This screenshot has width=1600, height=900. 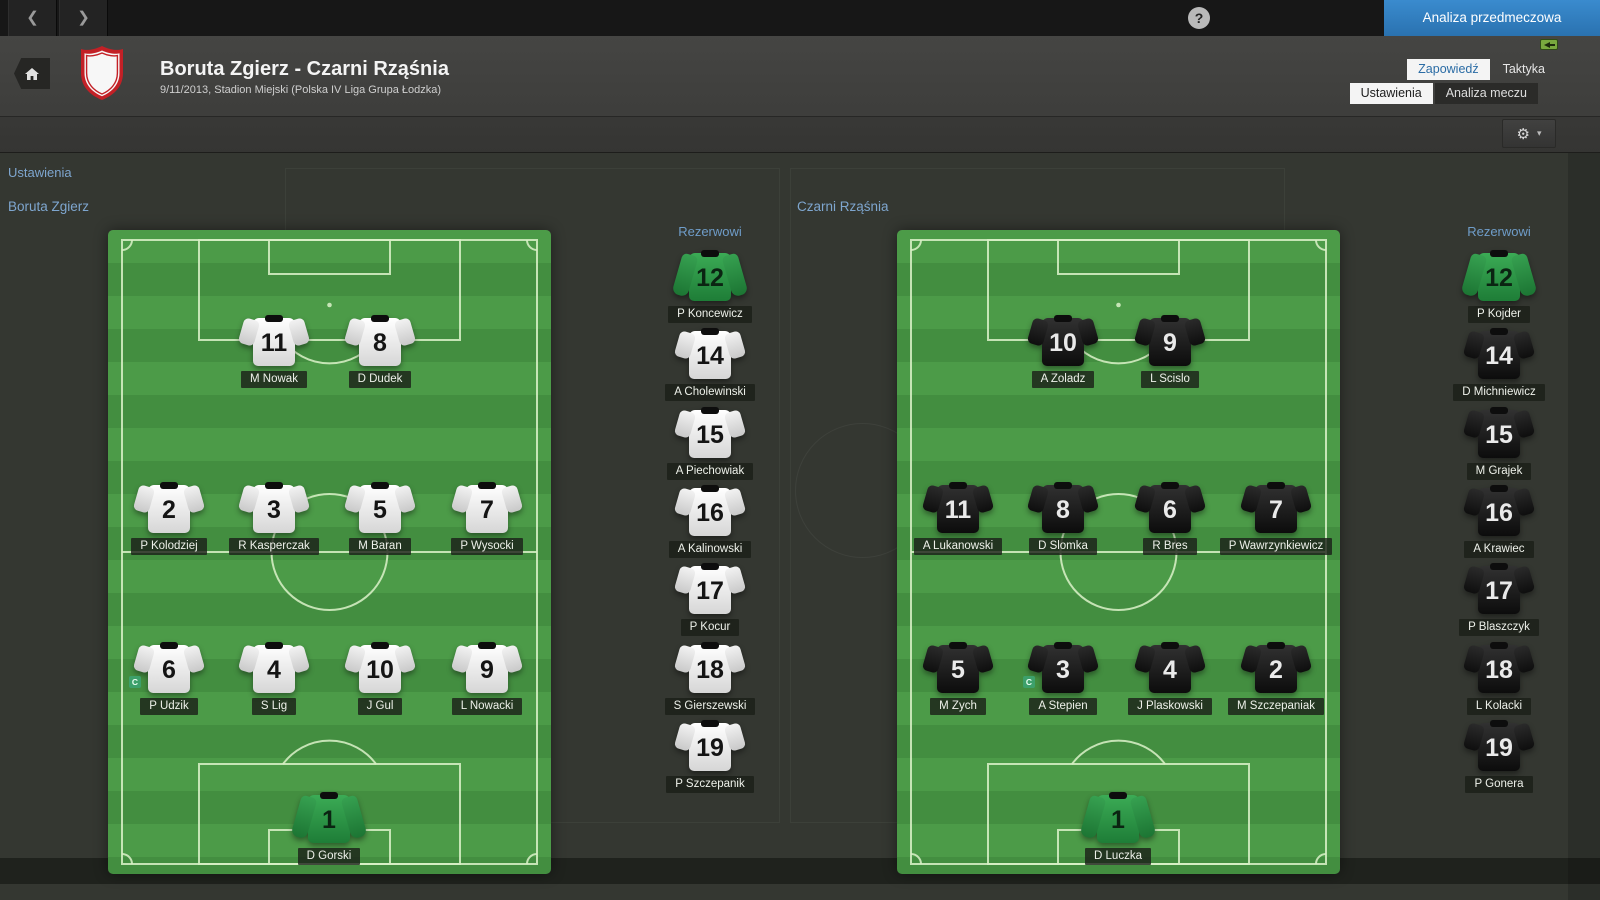 What do you see at coordinates (380, 379) in the screenshot?
I see `player-name-label: D Dudek` at bounding box center [380, 379].